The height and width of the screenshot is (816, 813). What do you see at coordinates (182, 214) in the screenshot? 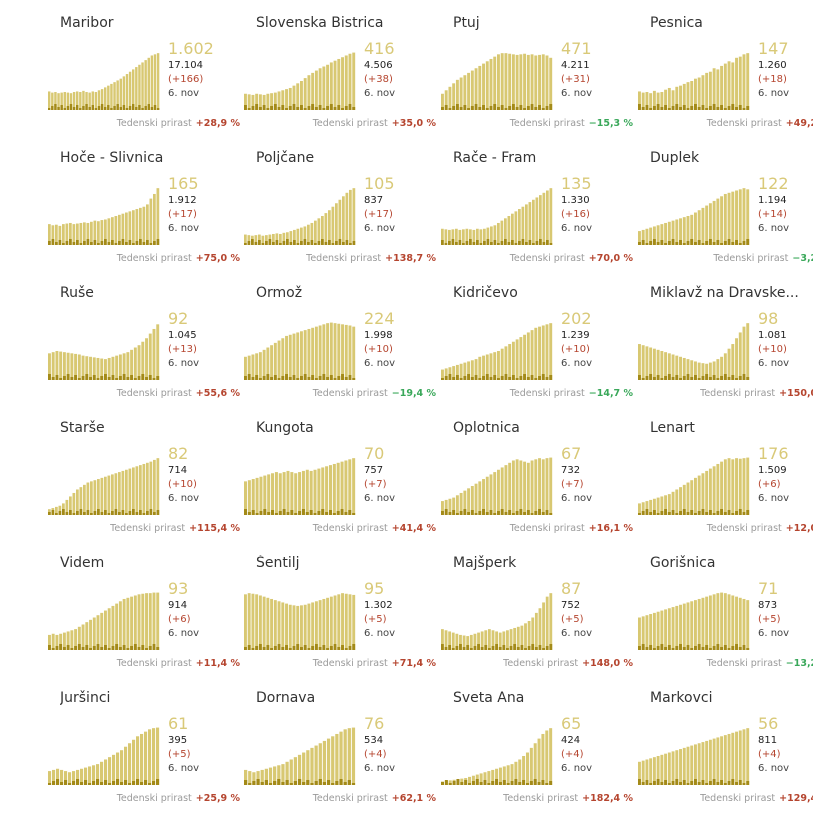
I see `panel-delta: (+17)` at bounding box center [182, 214].